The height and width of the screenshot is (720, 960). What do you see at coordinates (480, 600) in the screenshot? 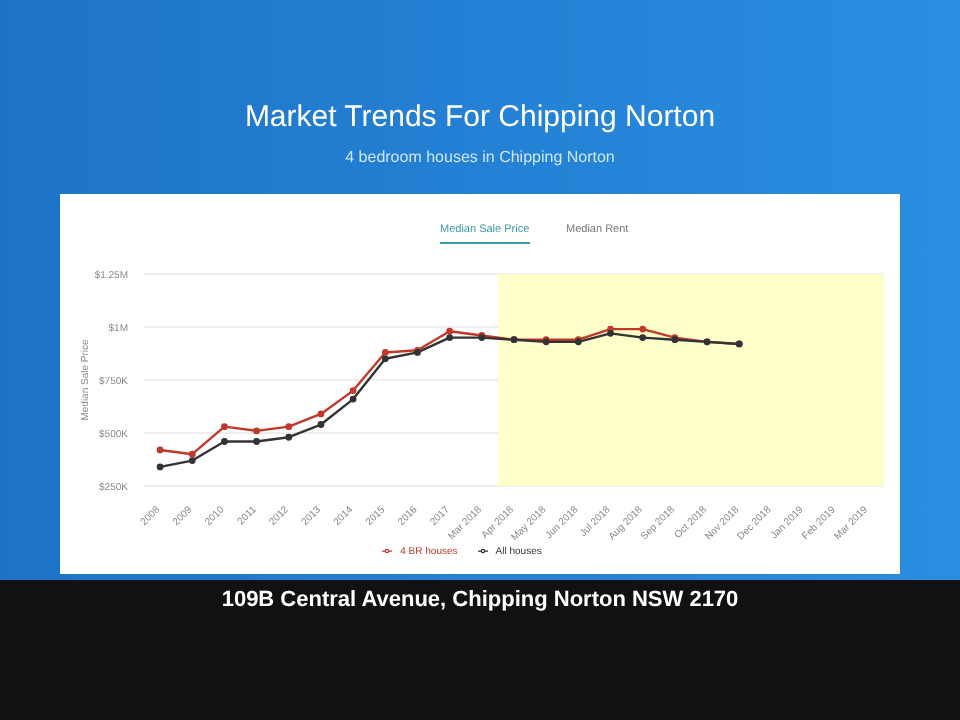
I see `text: 109B Central Avenue, Chipping Norton NSW 2170` at bounding box center [480, 600].